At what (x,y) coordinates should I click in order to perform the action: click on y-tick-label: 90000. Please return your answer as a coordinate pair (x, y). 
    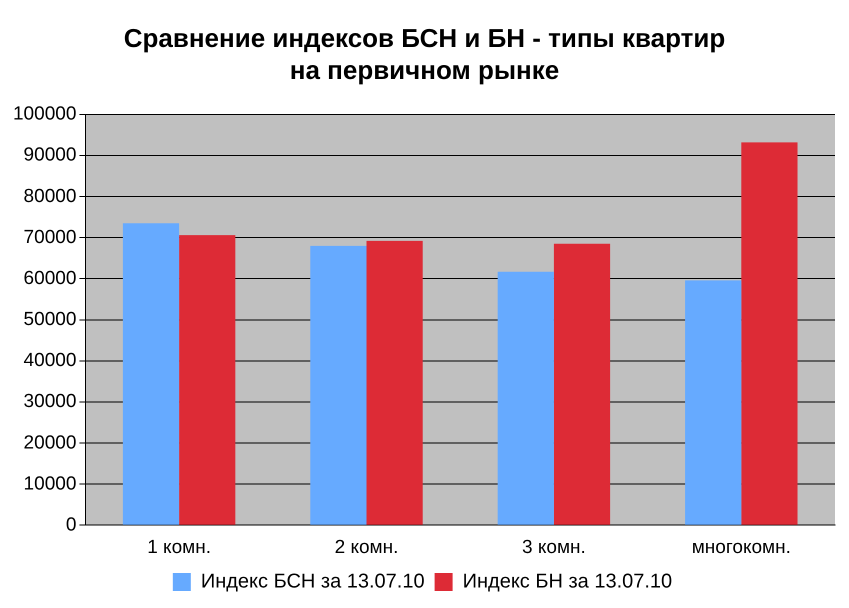
    Looking at the image, I should click on (50, 155).